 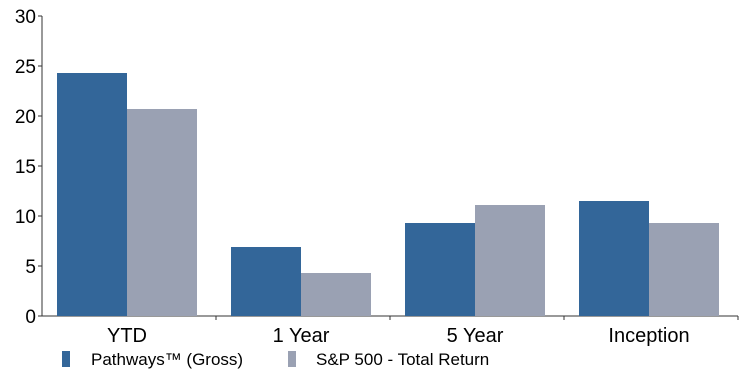 What do you see at coordinates (266, 281) in the screenshot?
I see `bar-1-1-year` at bounding box center [266, 281].